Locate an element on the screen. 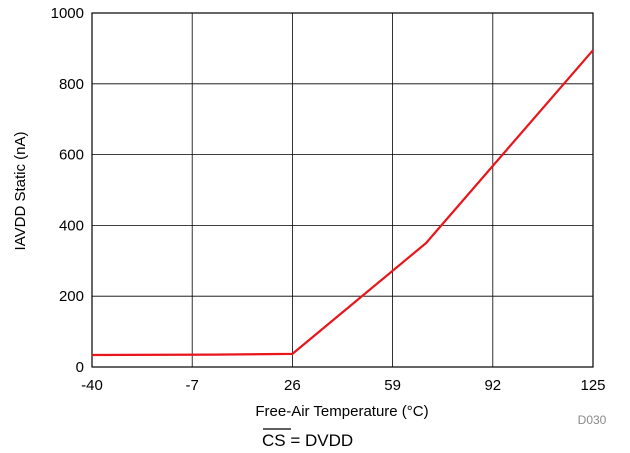  svg-text: CS = DVDD is located at coordinates (307, 440).